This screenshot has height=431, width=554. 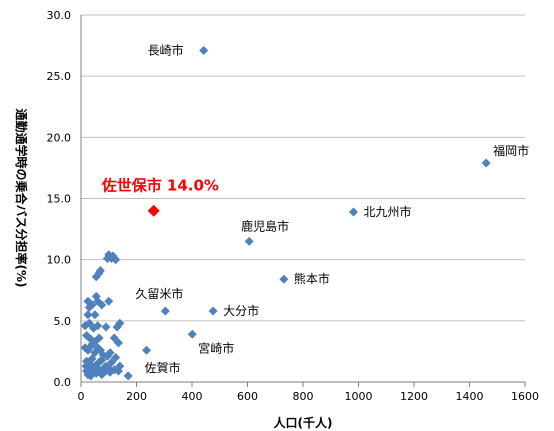 What do you see at coordinates (160, 186) in the screenshot?
I see `highlight-label: 佐世保市 14.0%` at bounding box center [160, 186].